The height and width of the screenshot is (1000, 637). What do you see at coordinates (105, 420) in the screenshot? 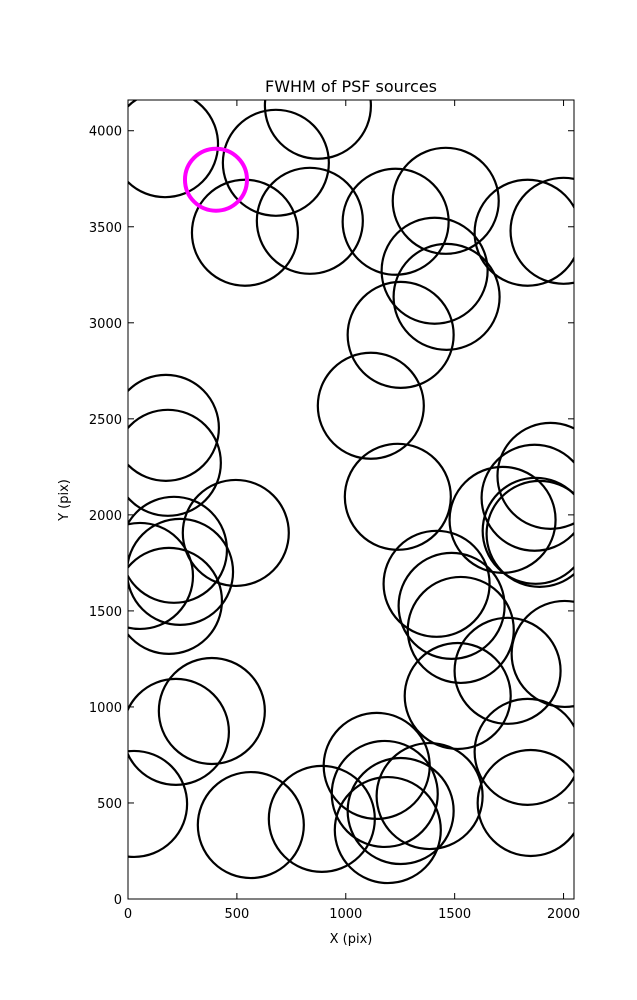
I see `y-tick-label: 2500` at bounding box center [105, 420].